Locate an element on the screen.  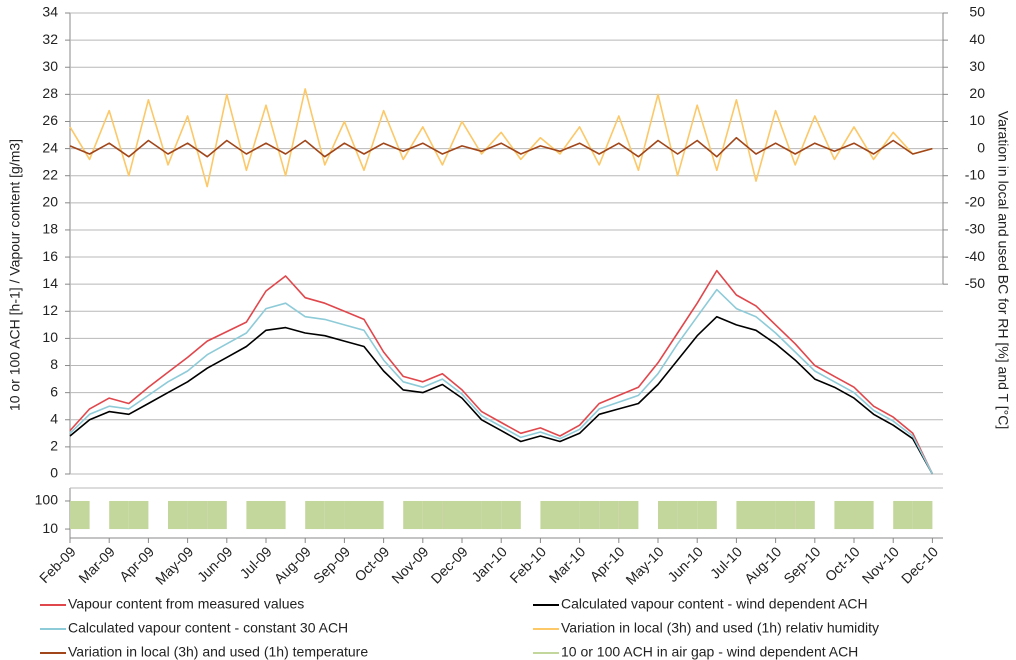
x-tick-label: May-09 is located at coordinates (174, 565).